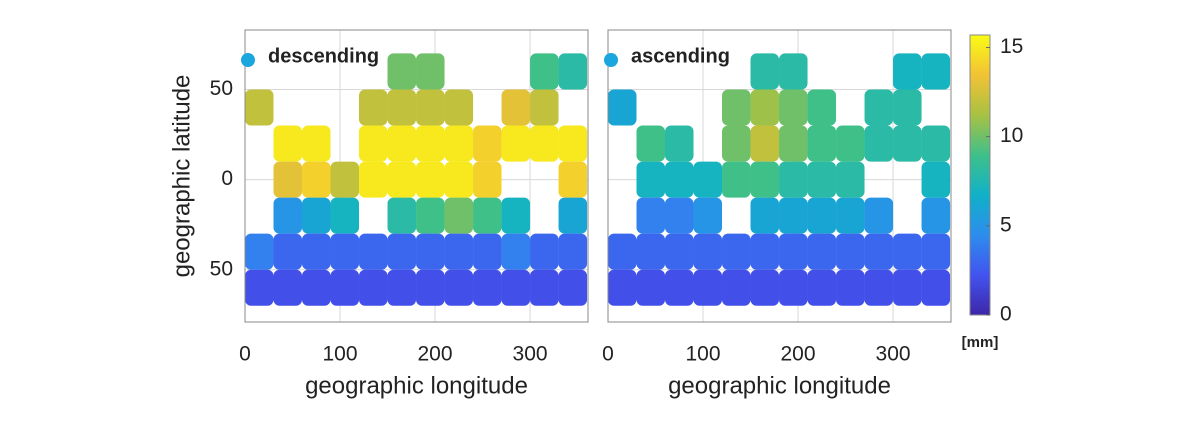 Image resolution: width=1200 pixels, height=429 pixels. Describe the element at coordinates (1011, 46) in the screenshot. I see `colorbar-tick-label: 15` at that location.